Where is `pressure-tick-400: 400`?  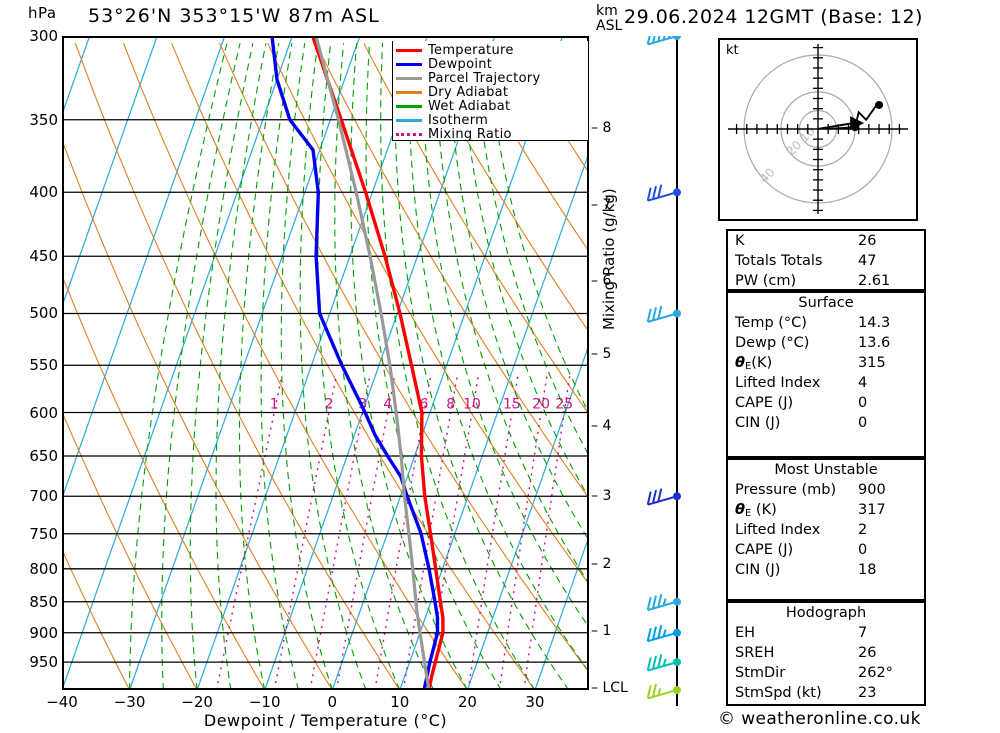 pressure-tick-400: 400 is located at coordinates (43, 192).